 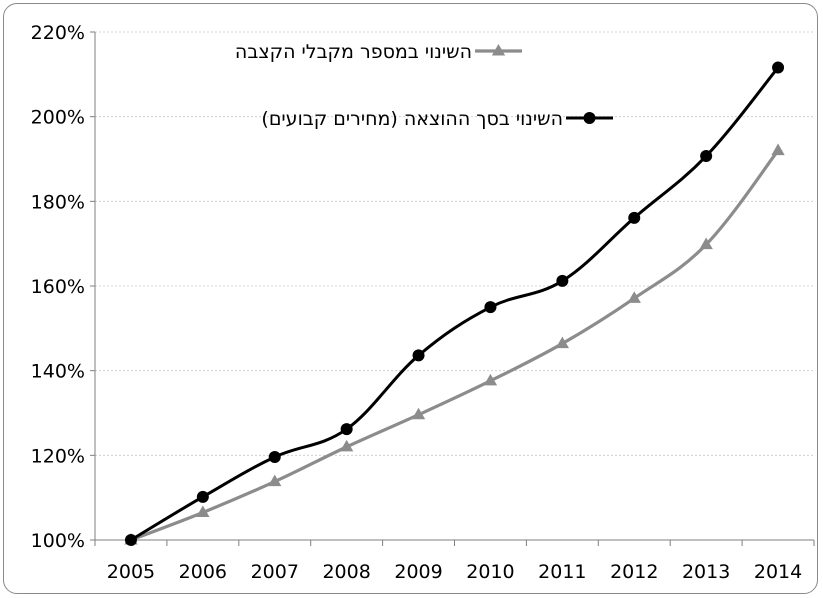 What do you see at coordinates (58, 33) in the screenshot?
I see `y-tick-label-220: 220%` at bounding box center [58, 33].